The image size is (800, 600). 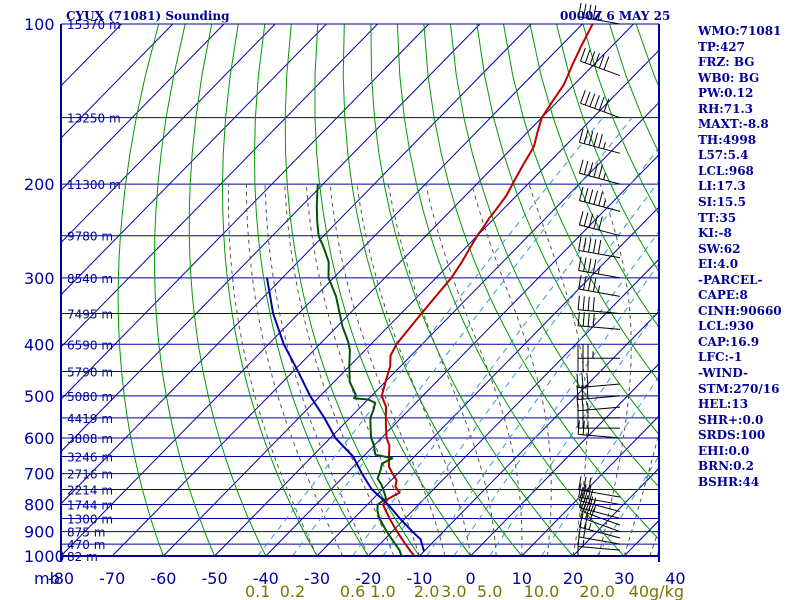 What do you see at coordinates (90, 457) in the screenshot?
I see `height-label: 3246 m` at bounding box center [90, 457].